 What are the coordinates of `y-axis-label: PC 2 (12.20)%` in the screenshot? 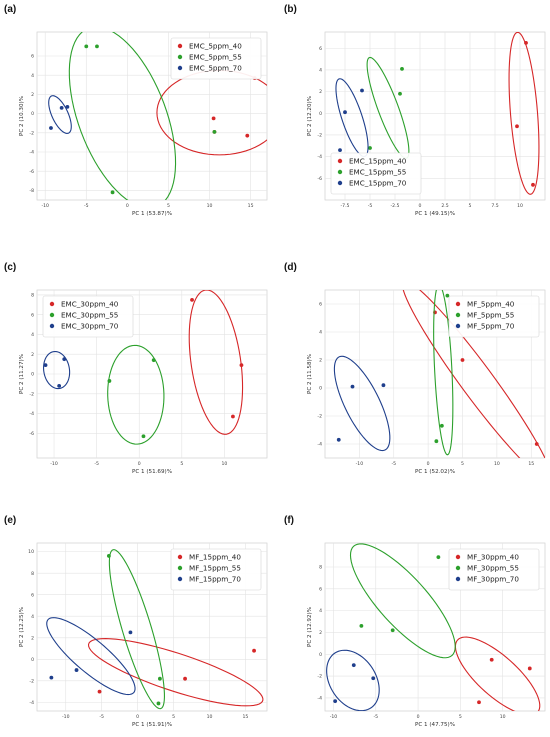 It's located at (310, 116).